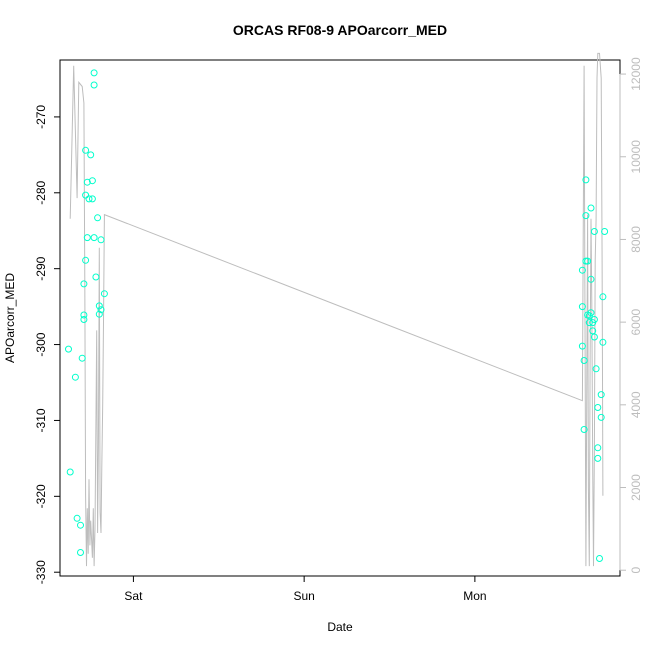 This screenshot has height=650, width=650. Describe the element at coordinates (133, 596) in the screenshot. I see `x-tick-label-0: Sat` at that location.